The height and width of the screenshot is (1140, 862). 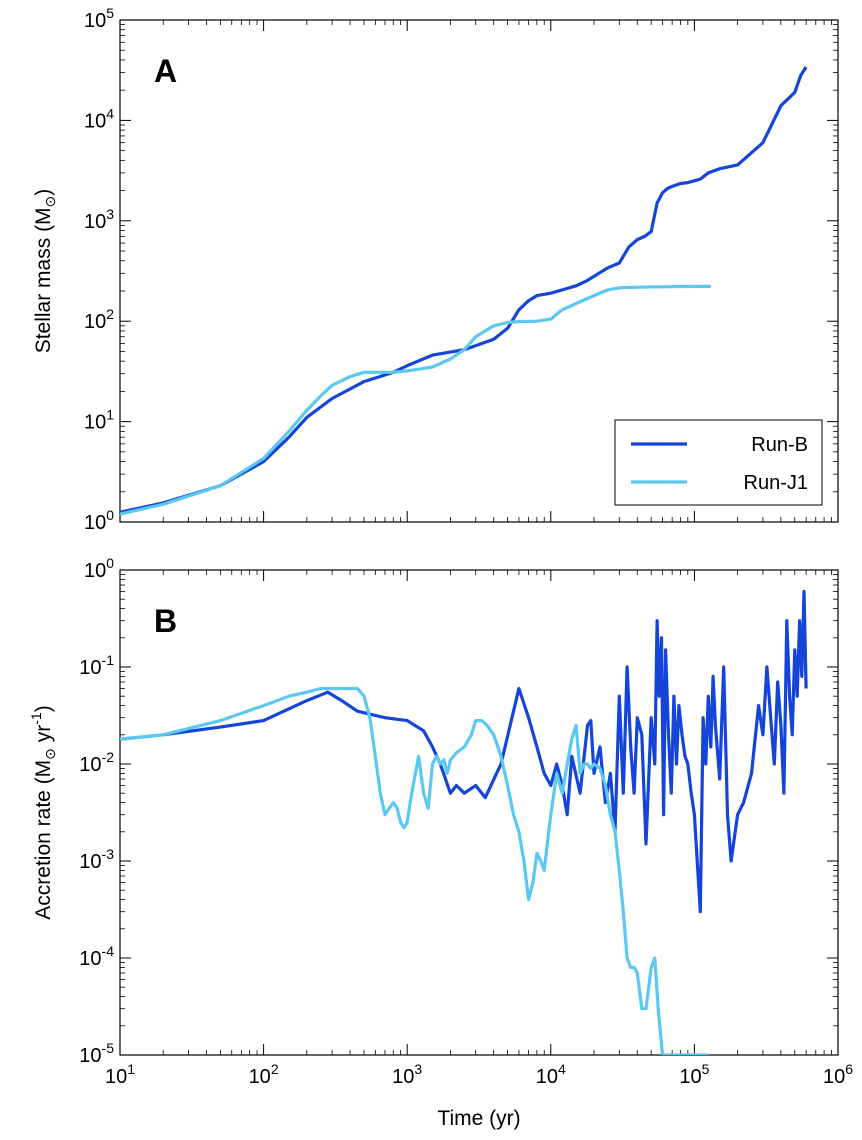 What do you see at coordinates (415, 400) in the screenshot?
I see `series-line-run-j1` at bounding box center [415, 400].